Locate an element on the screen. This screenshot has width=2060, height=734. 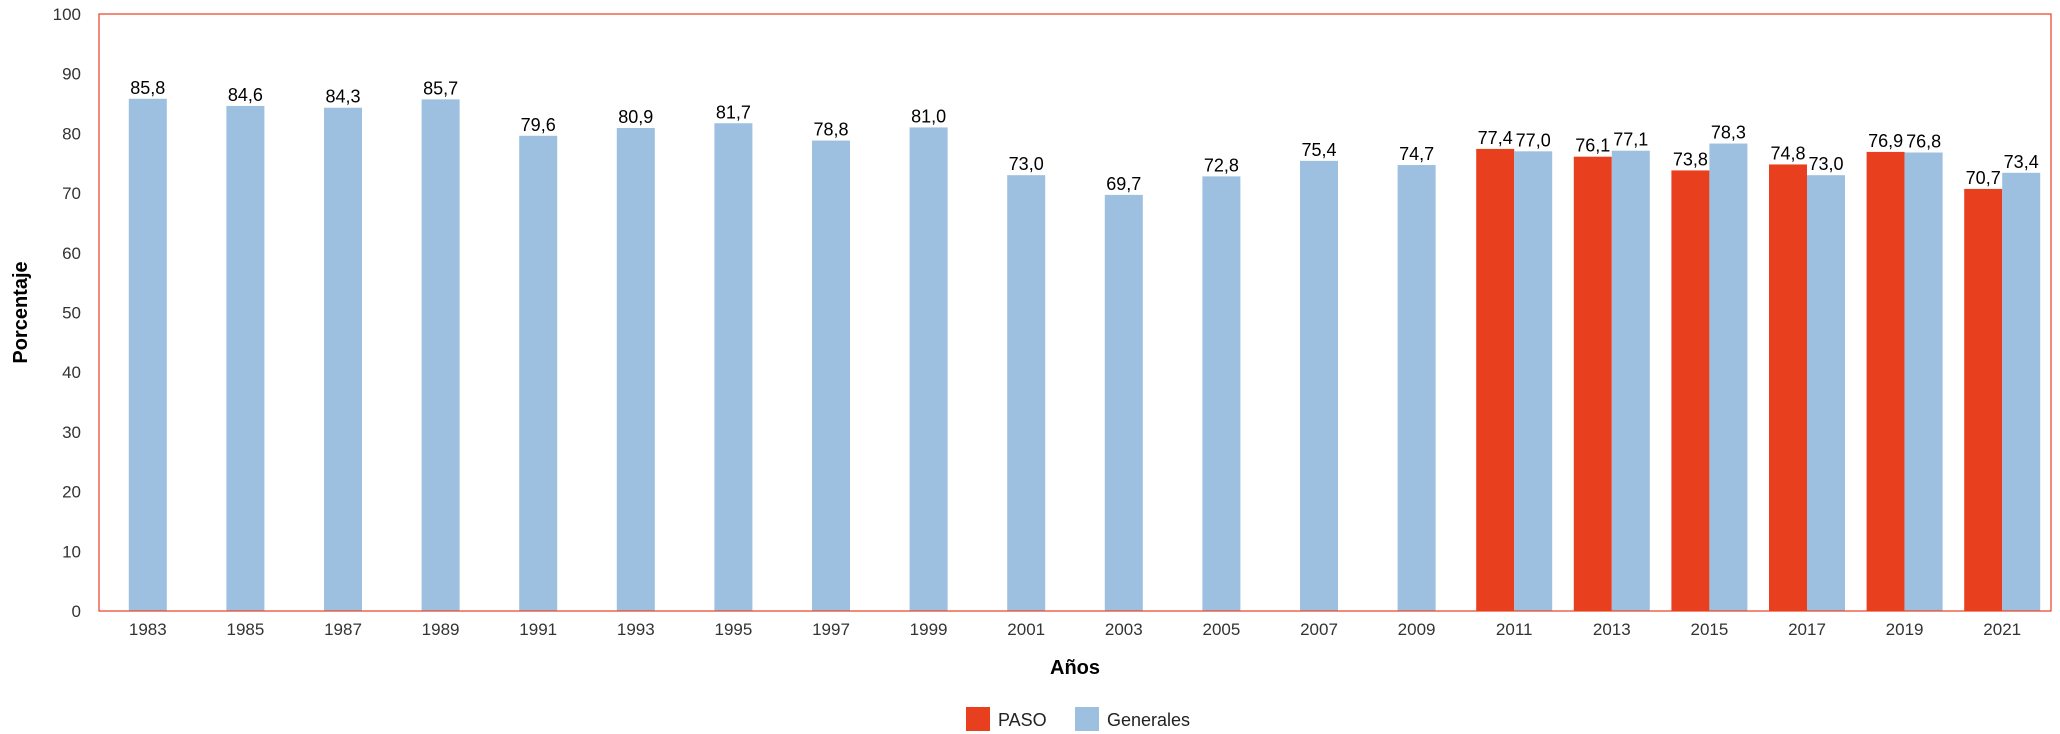
bar-generales-2003 is located at coordinates (1123, 403).